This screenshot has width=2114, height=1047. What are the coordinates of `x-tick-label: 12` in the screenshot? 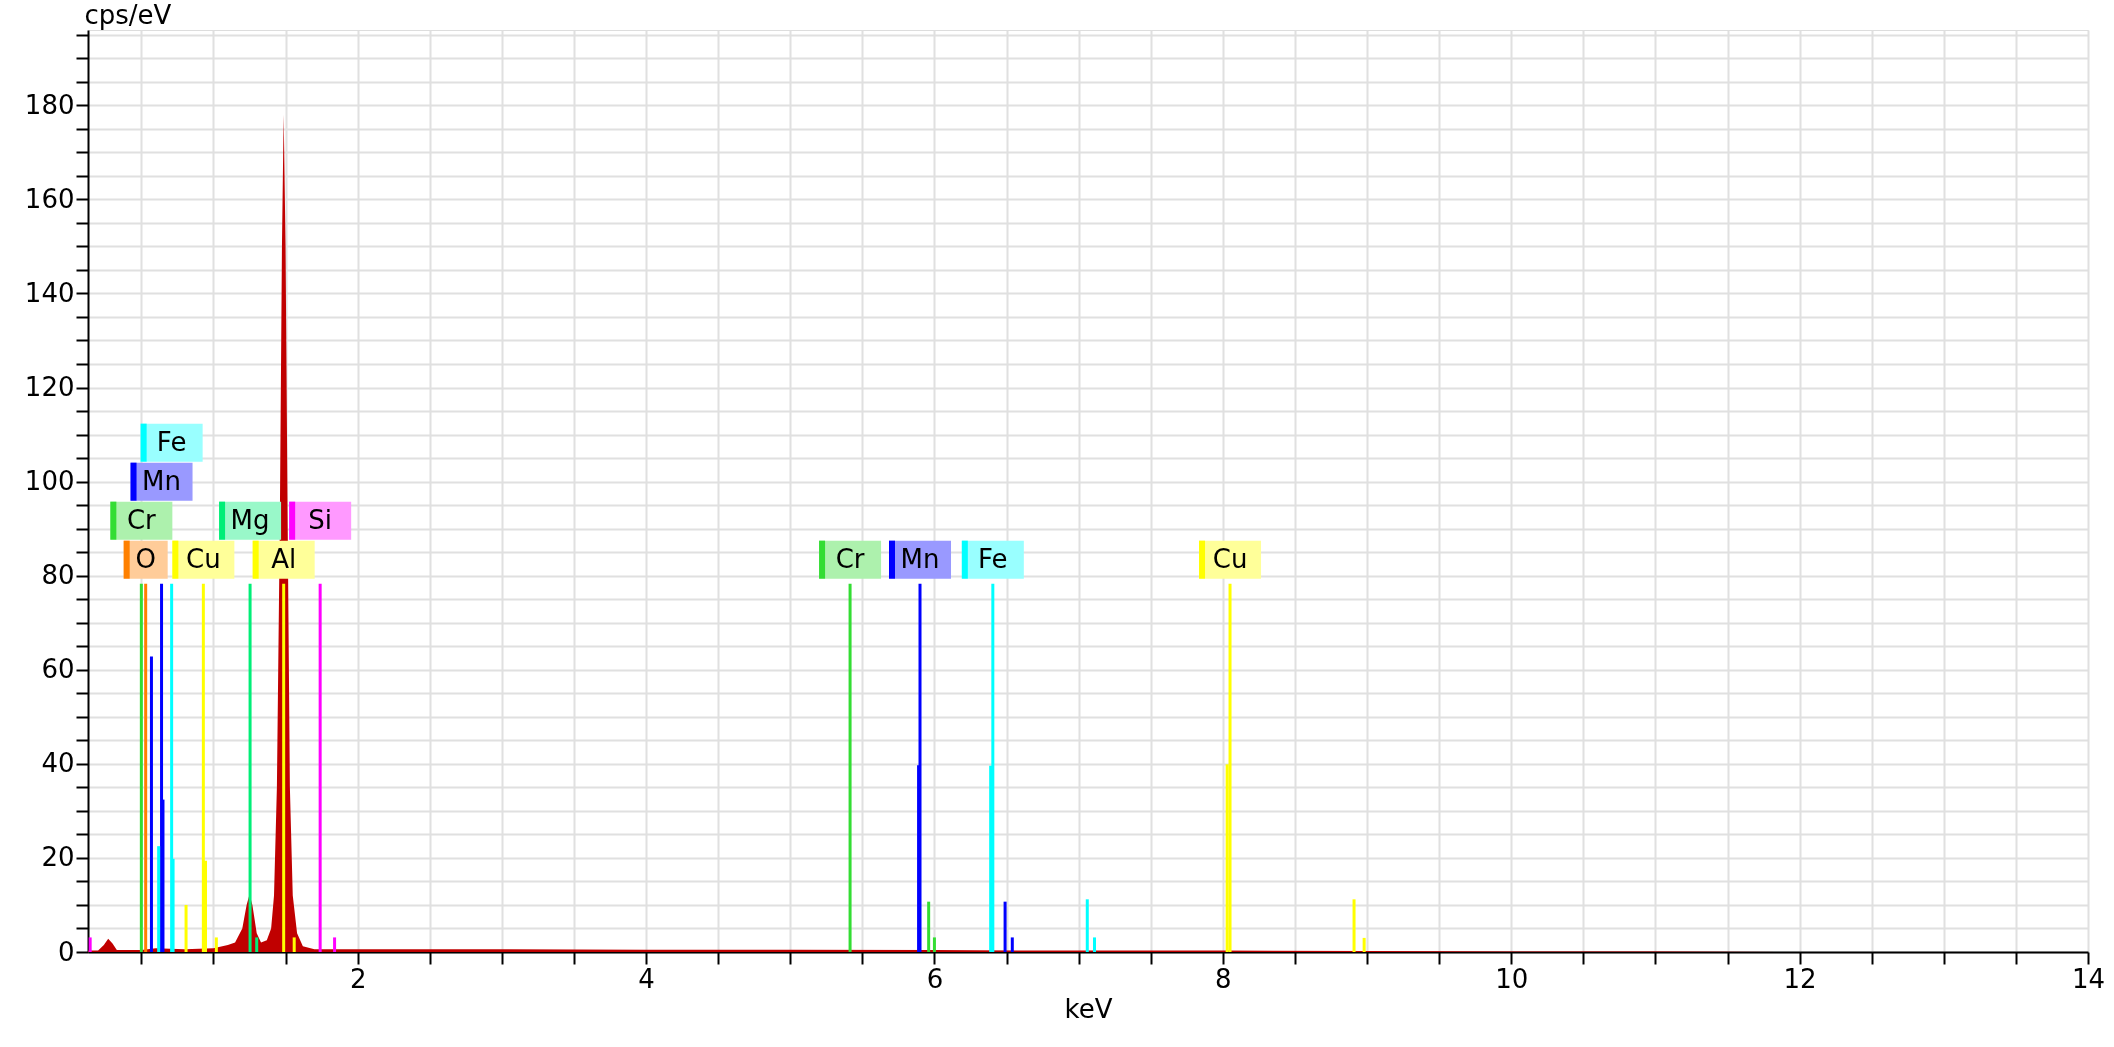 It's located at (1800, 978).